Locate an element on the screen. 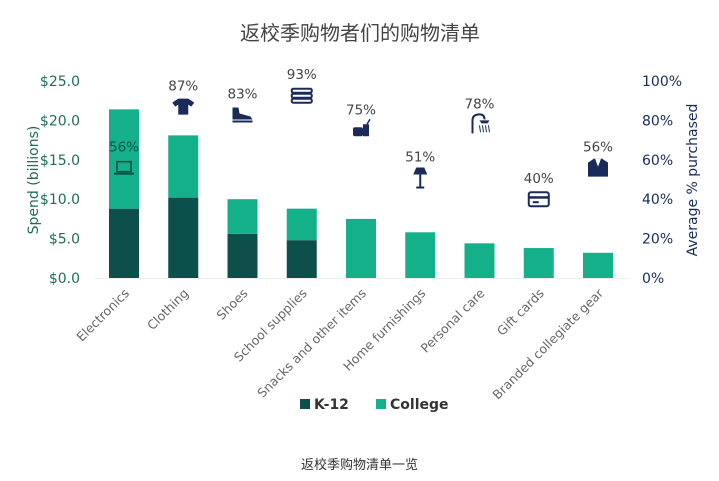  y-axis-label: Spend (billions) is located at coordinates (34, 180).